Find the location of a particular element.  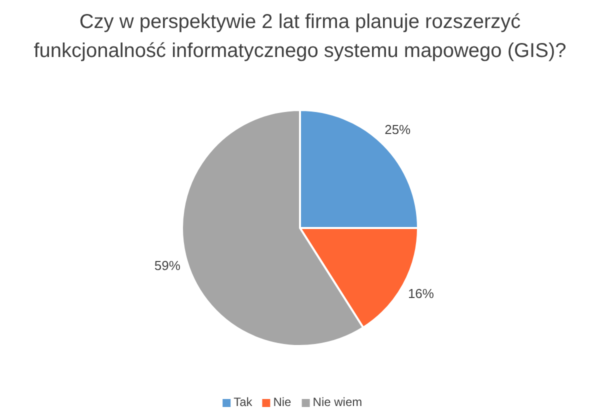

chart-title: Czy w perspektywie 2 lat firma planuje rozszerzyć funkcjonalność informatycznego systemu mapowego (GIS)? is located at coordinates (300, 36).